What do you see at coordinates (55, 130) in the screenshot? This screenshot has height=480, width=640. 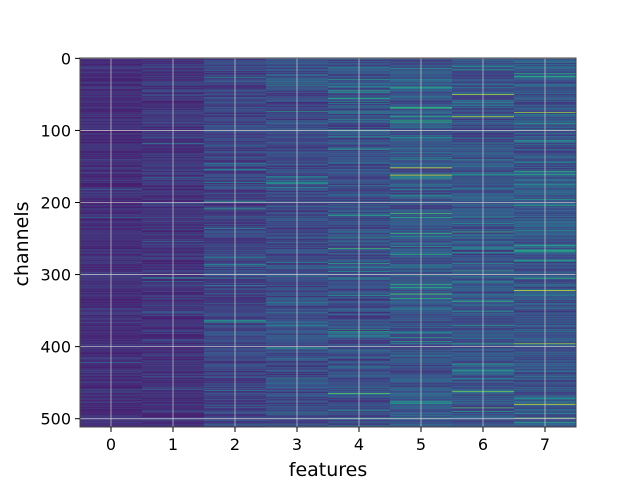 I see `y-tick-label: 100` at bounding box center [55, 130].